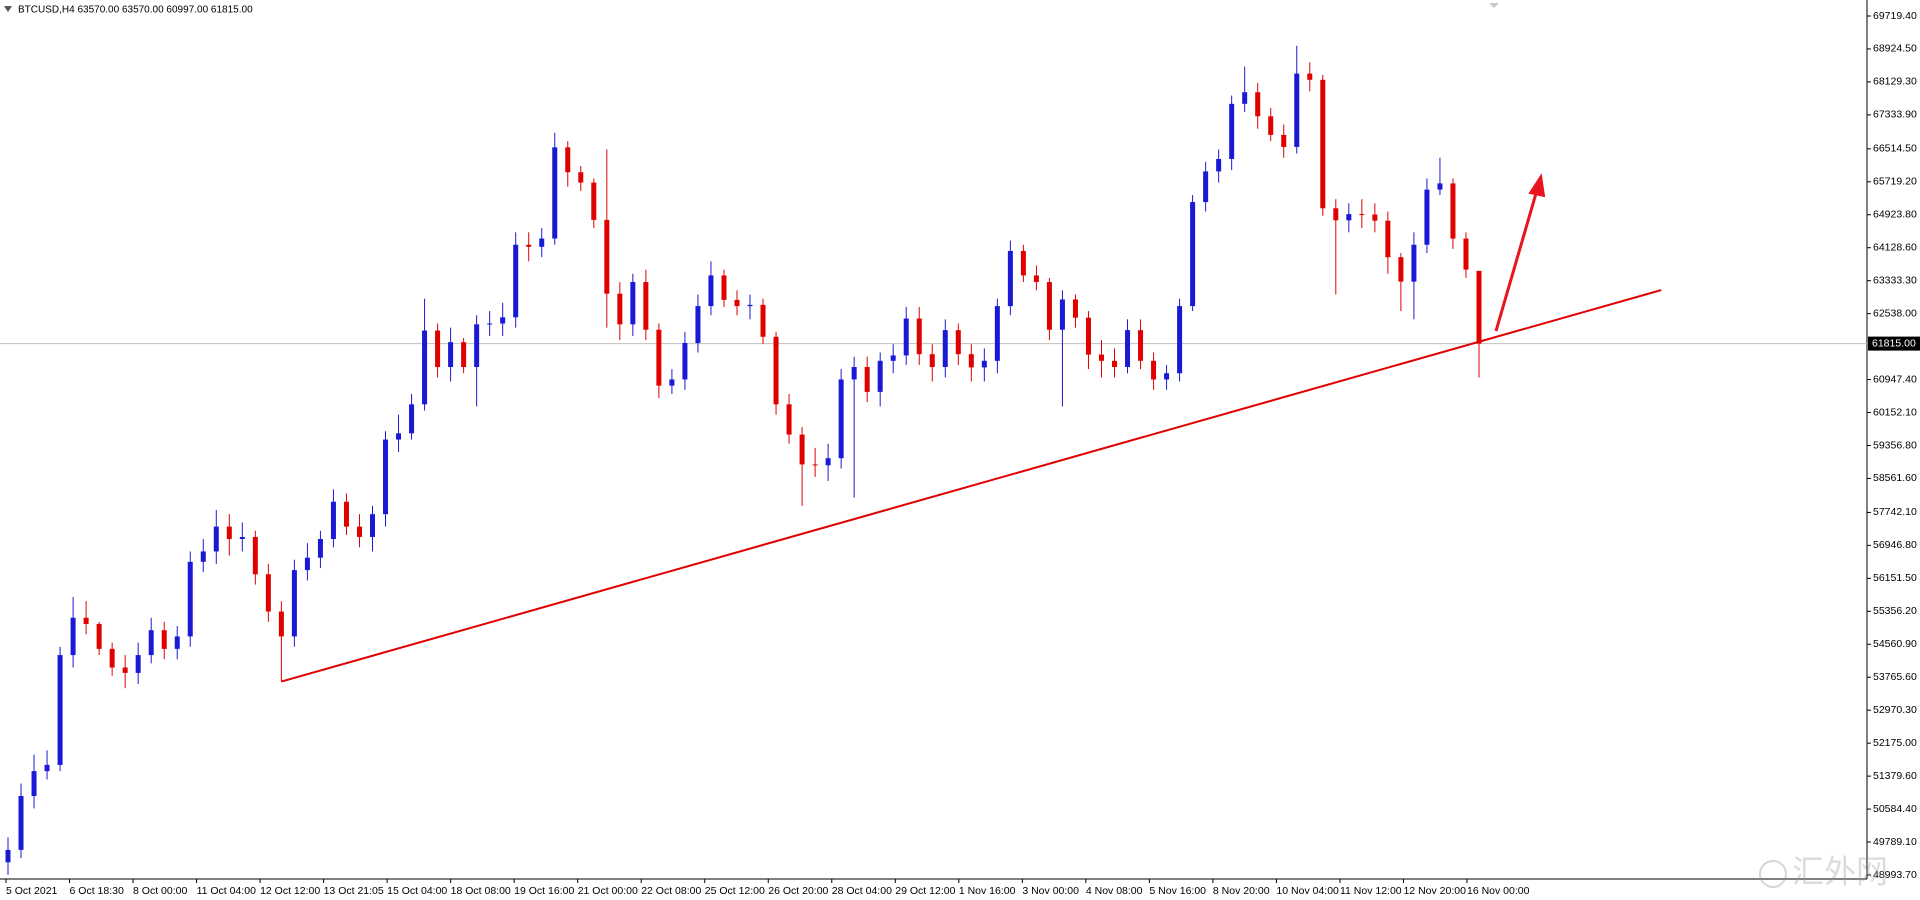 Image resolution: width=1920 pixels, height=900 pixels. Describe the element at coordinates (1895, 545) in the screenshot. I see `y-tick-label: 56946.80` at that location.